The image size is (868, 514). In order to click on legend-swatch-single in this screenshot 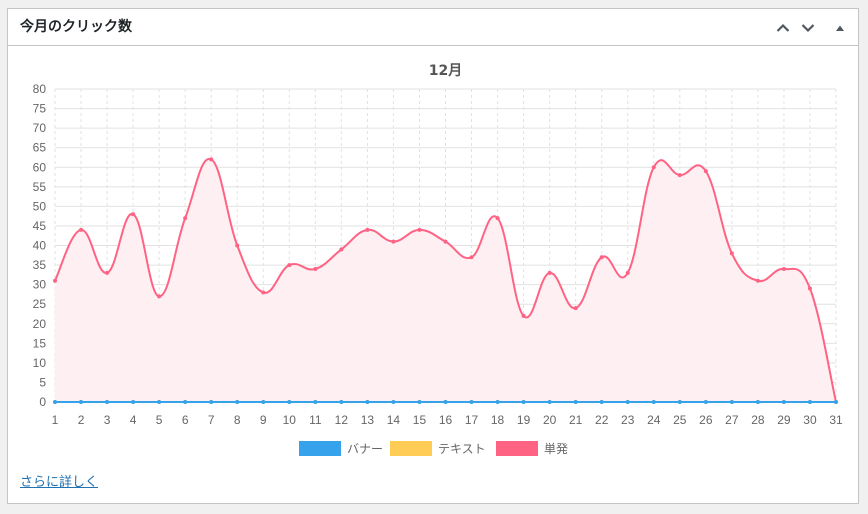, I will do `click(517, 448)`.